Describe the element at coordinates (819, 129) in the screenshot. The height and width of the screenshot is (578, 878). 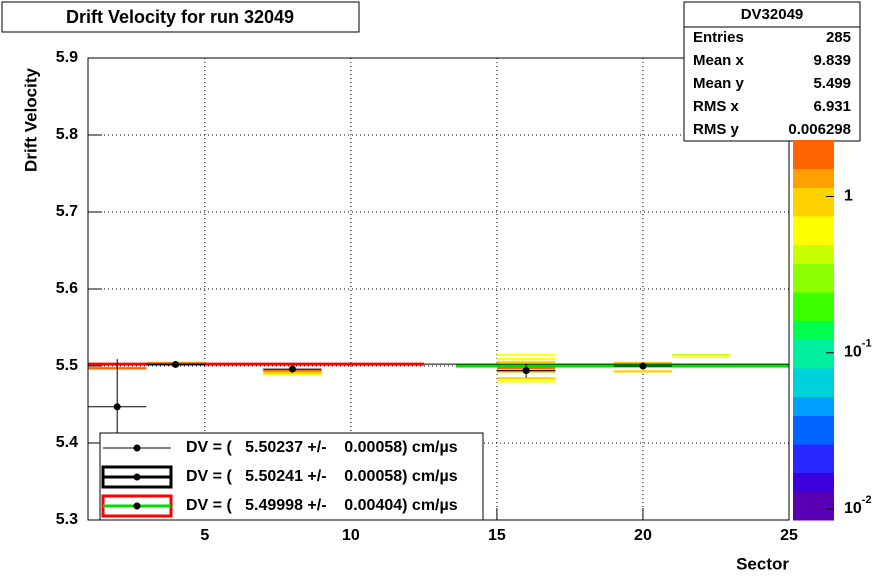
I see `stats-value: 0.006298` at that location.